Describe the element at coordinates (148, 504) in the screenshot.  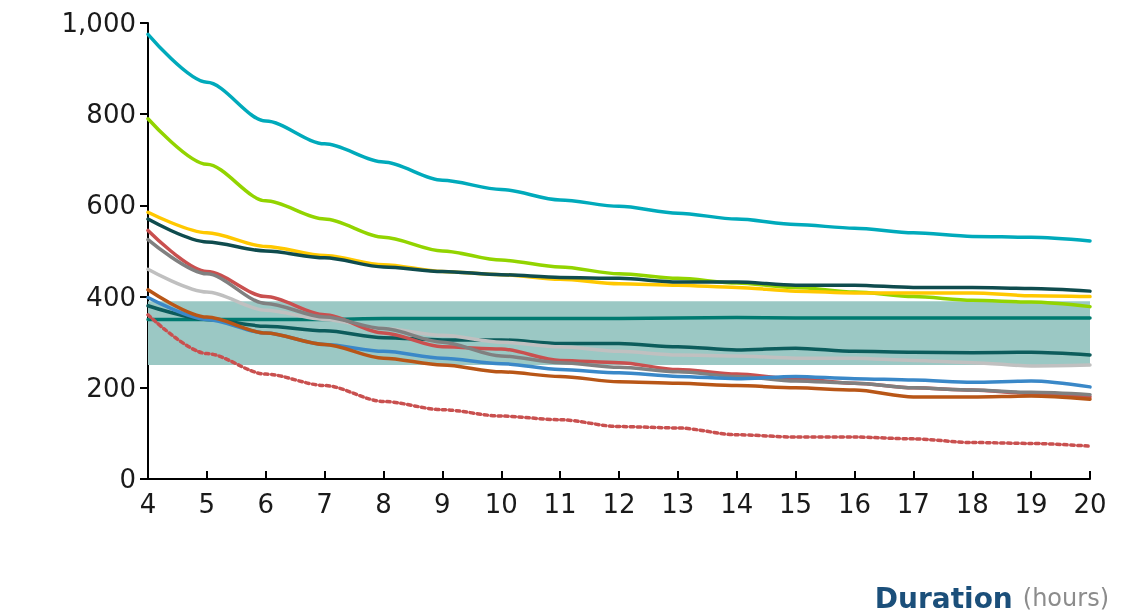
I see `x-tick-label: 4` at that location.